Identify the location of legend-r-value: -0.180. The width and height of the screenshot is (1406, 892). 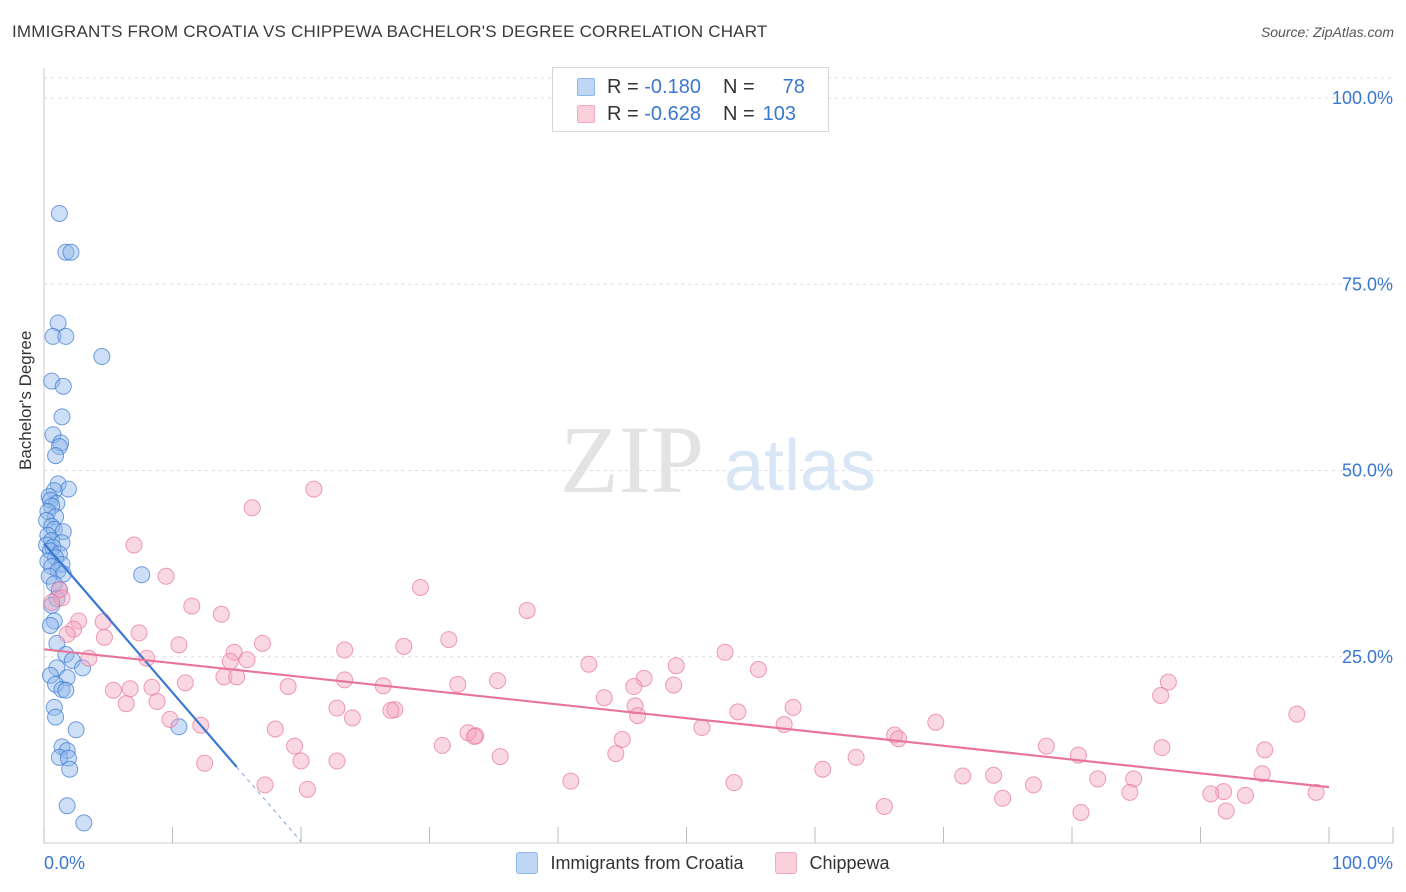
(672, 86).